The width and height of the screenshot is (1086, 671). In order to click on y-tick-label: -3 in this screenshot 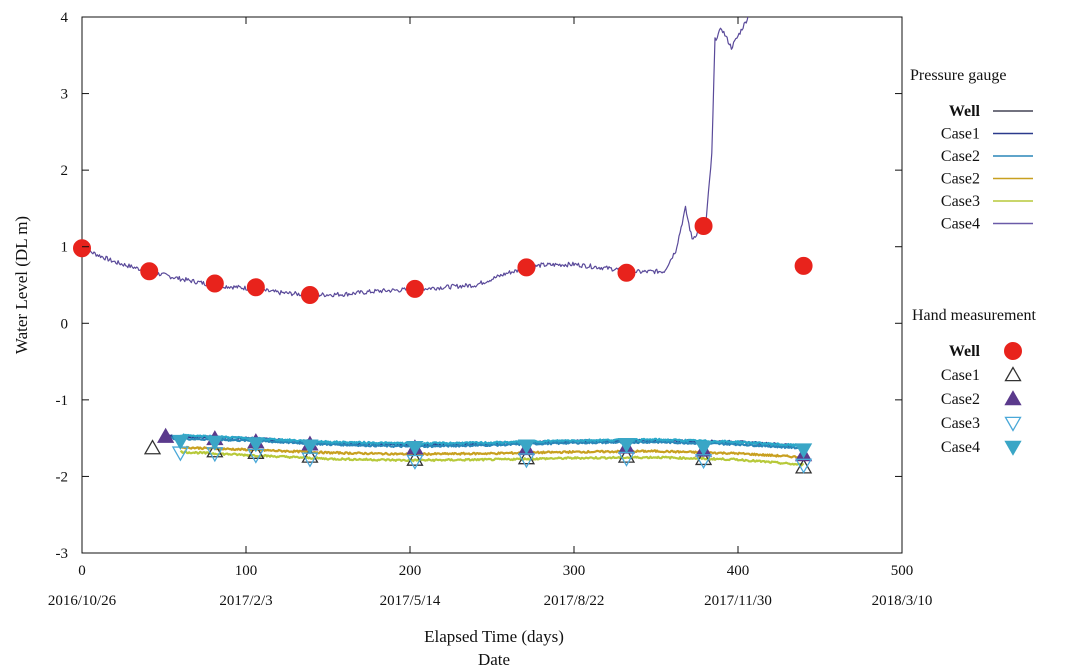, I will do `click(62, 554)`.